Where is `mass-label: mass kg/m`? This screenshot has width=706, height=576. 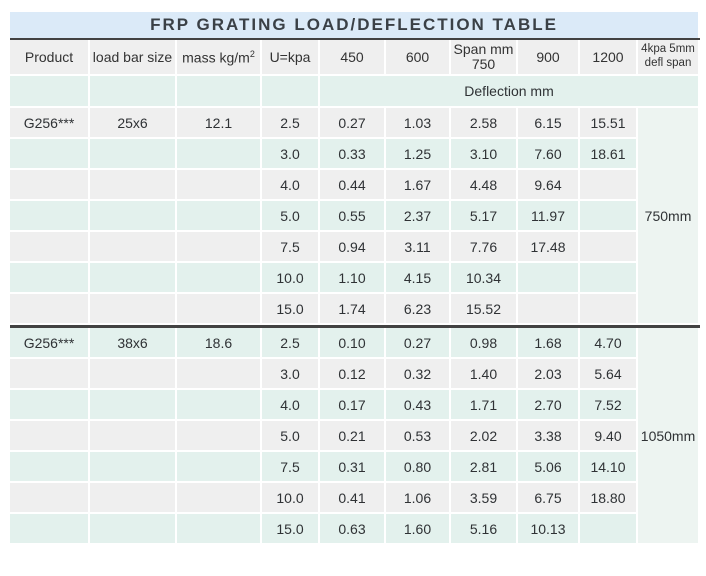 mass-label: mass kg/m is located at coordinates (216, 57).